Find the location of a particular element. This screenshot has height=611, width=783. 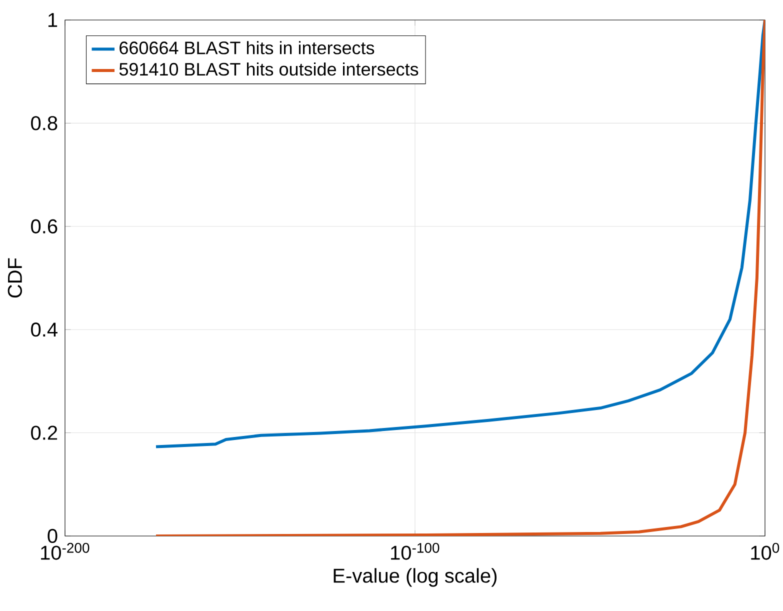

x-tick-label: 10$^{-100}$ is located at coordinates (415, 551).